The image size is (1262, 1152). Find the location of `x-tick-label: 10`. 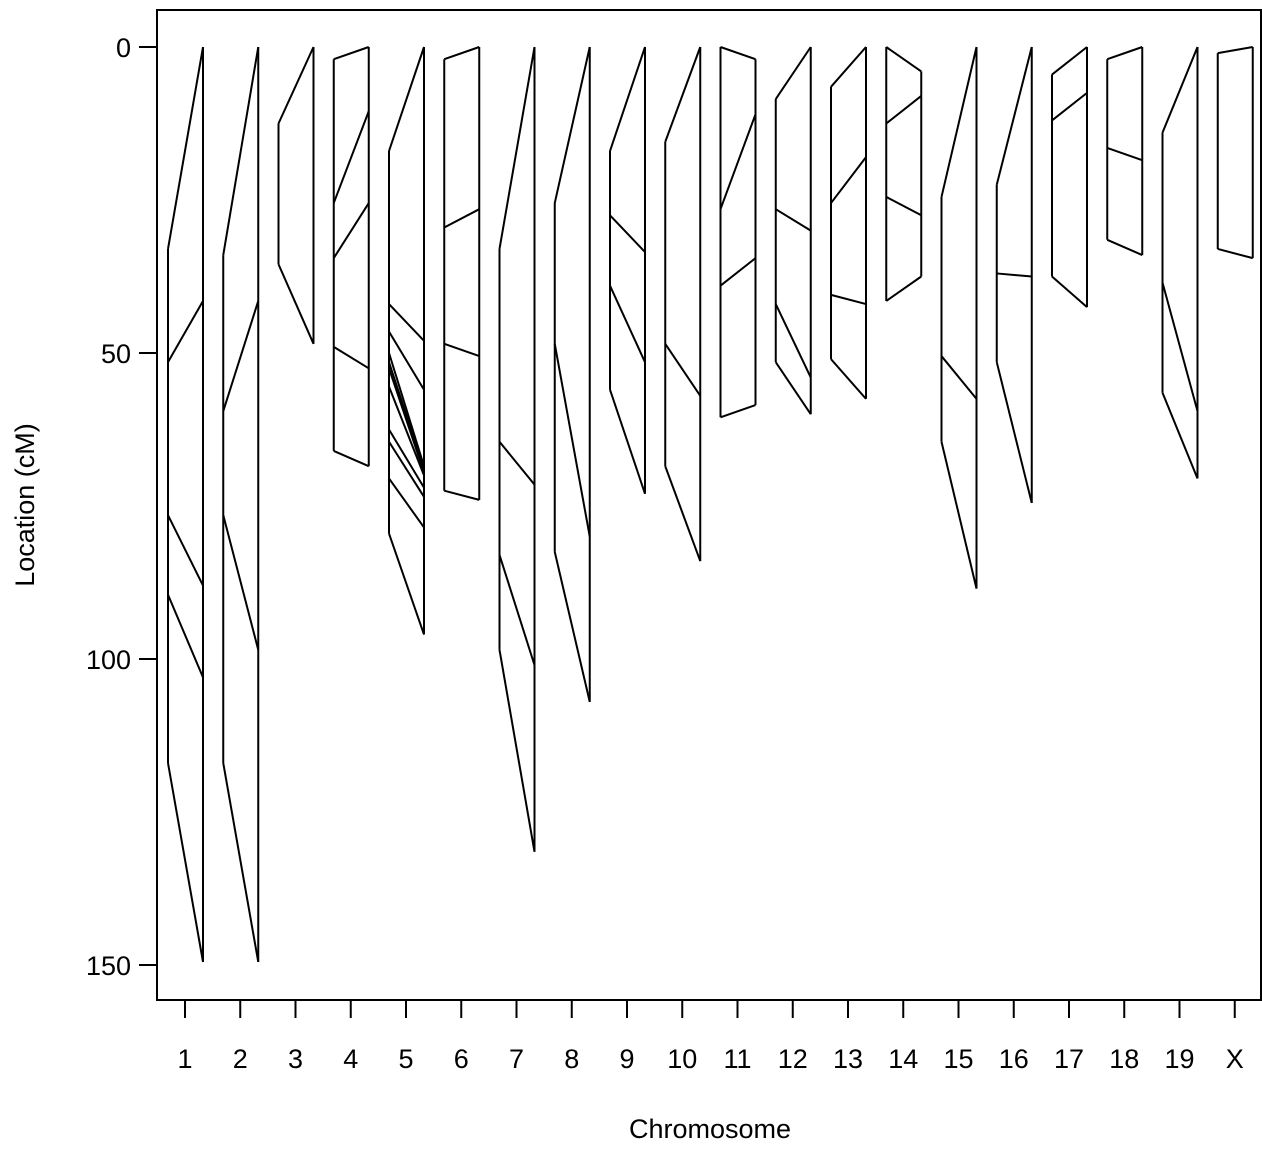

x-tick-label: 10 is located at coordinates (682, 1059).